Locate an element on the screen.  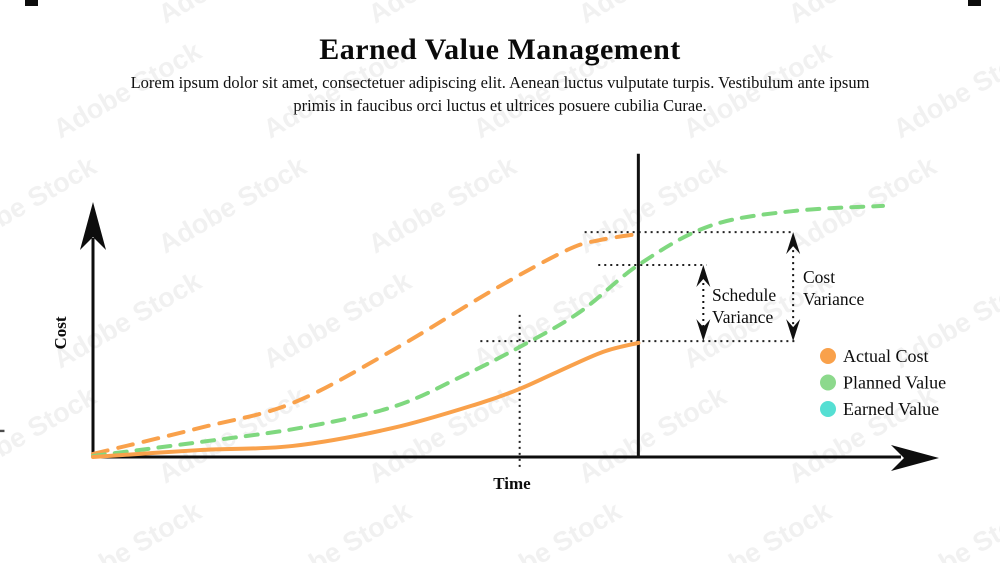
legend-label-earned-value: Earned Value is located at coordinates (891, 409).